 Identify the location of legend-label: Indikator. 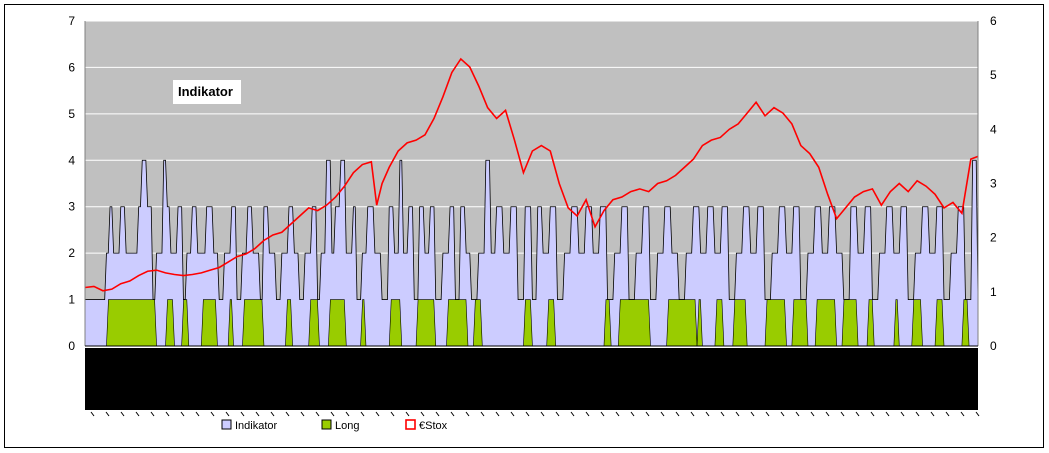
(256, 426).